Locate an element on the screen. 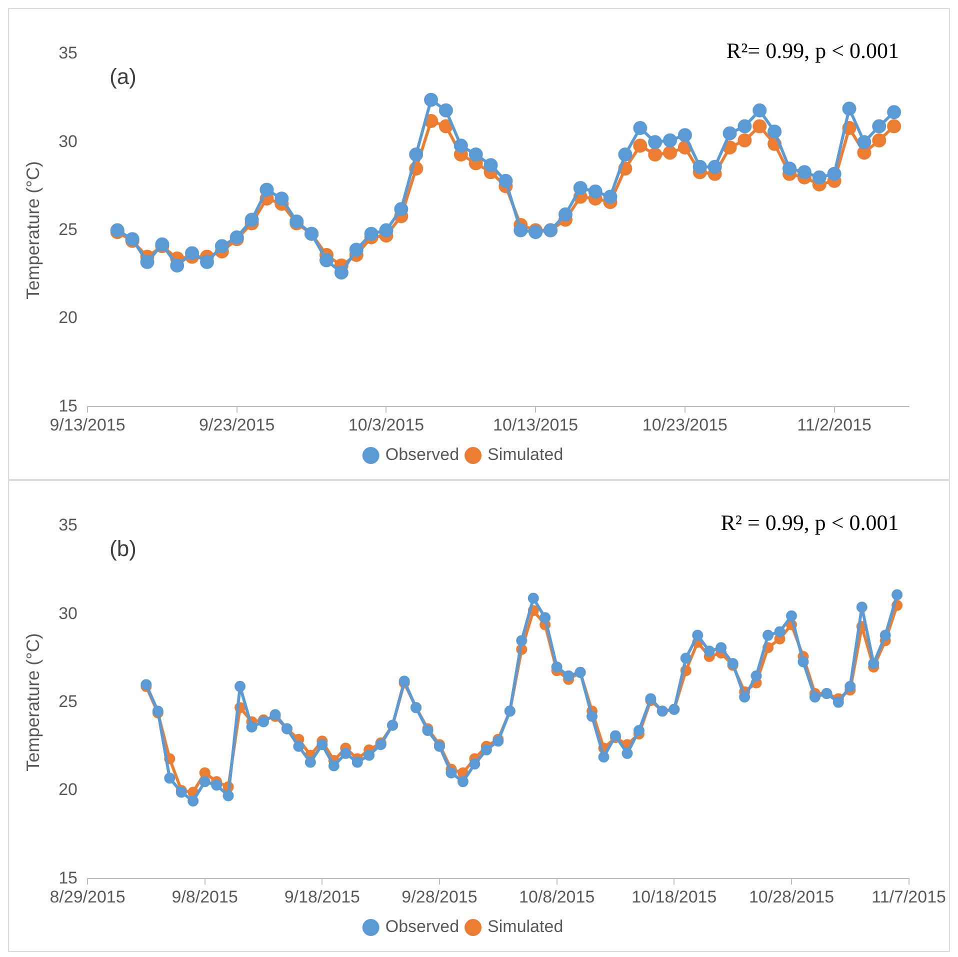  x-tick-label: 10/23/2015 is located at coordinates (685, 424).